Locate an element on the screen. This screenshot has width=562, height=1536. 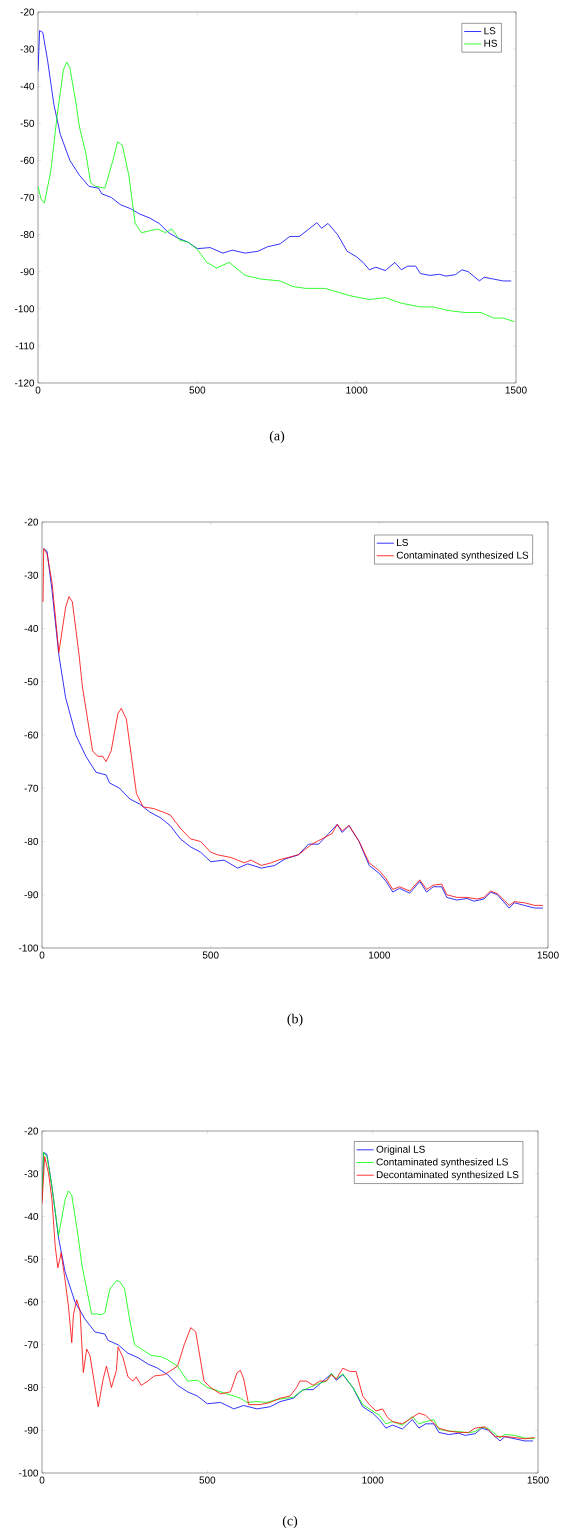
text: (c) is located at coordinates (290, 1522).